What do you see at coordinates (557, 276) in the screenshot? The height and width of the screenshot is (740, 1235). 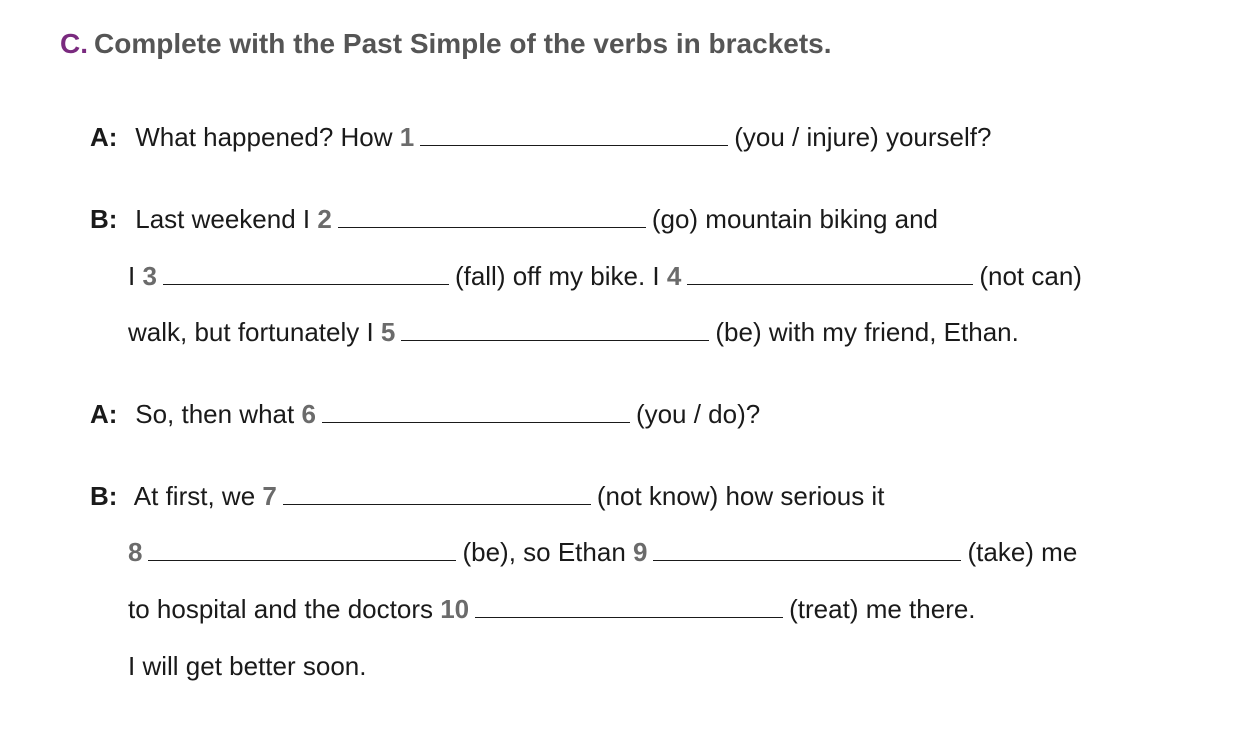 I see `line-text: (fall) off my bike. I` at bounding box center [557, 276].